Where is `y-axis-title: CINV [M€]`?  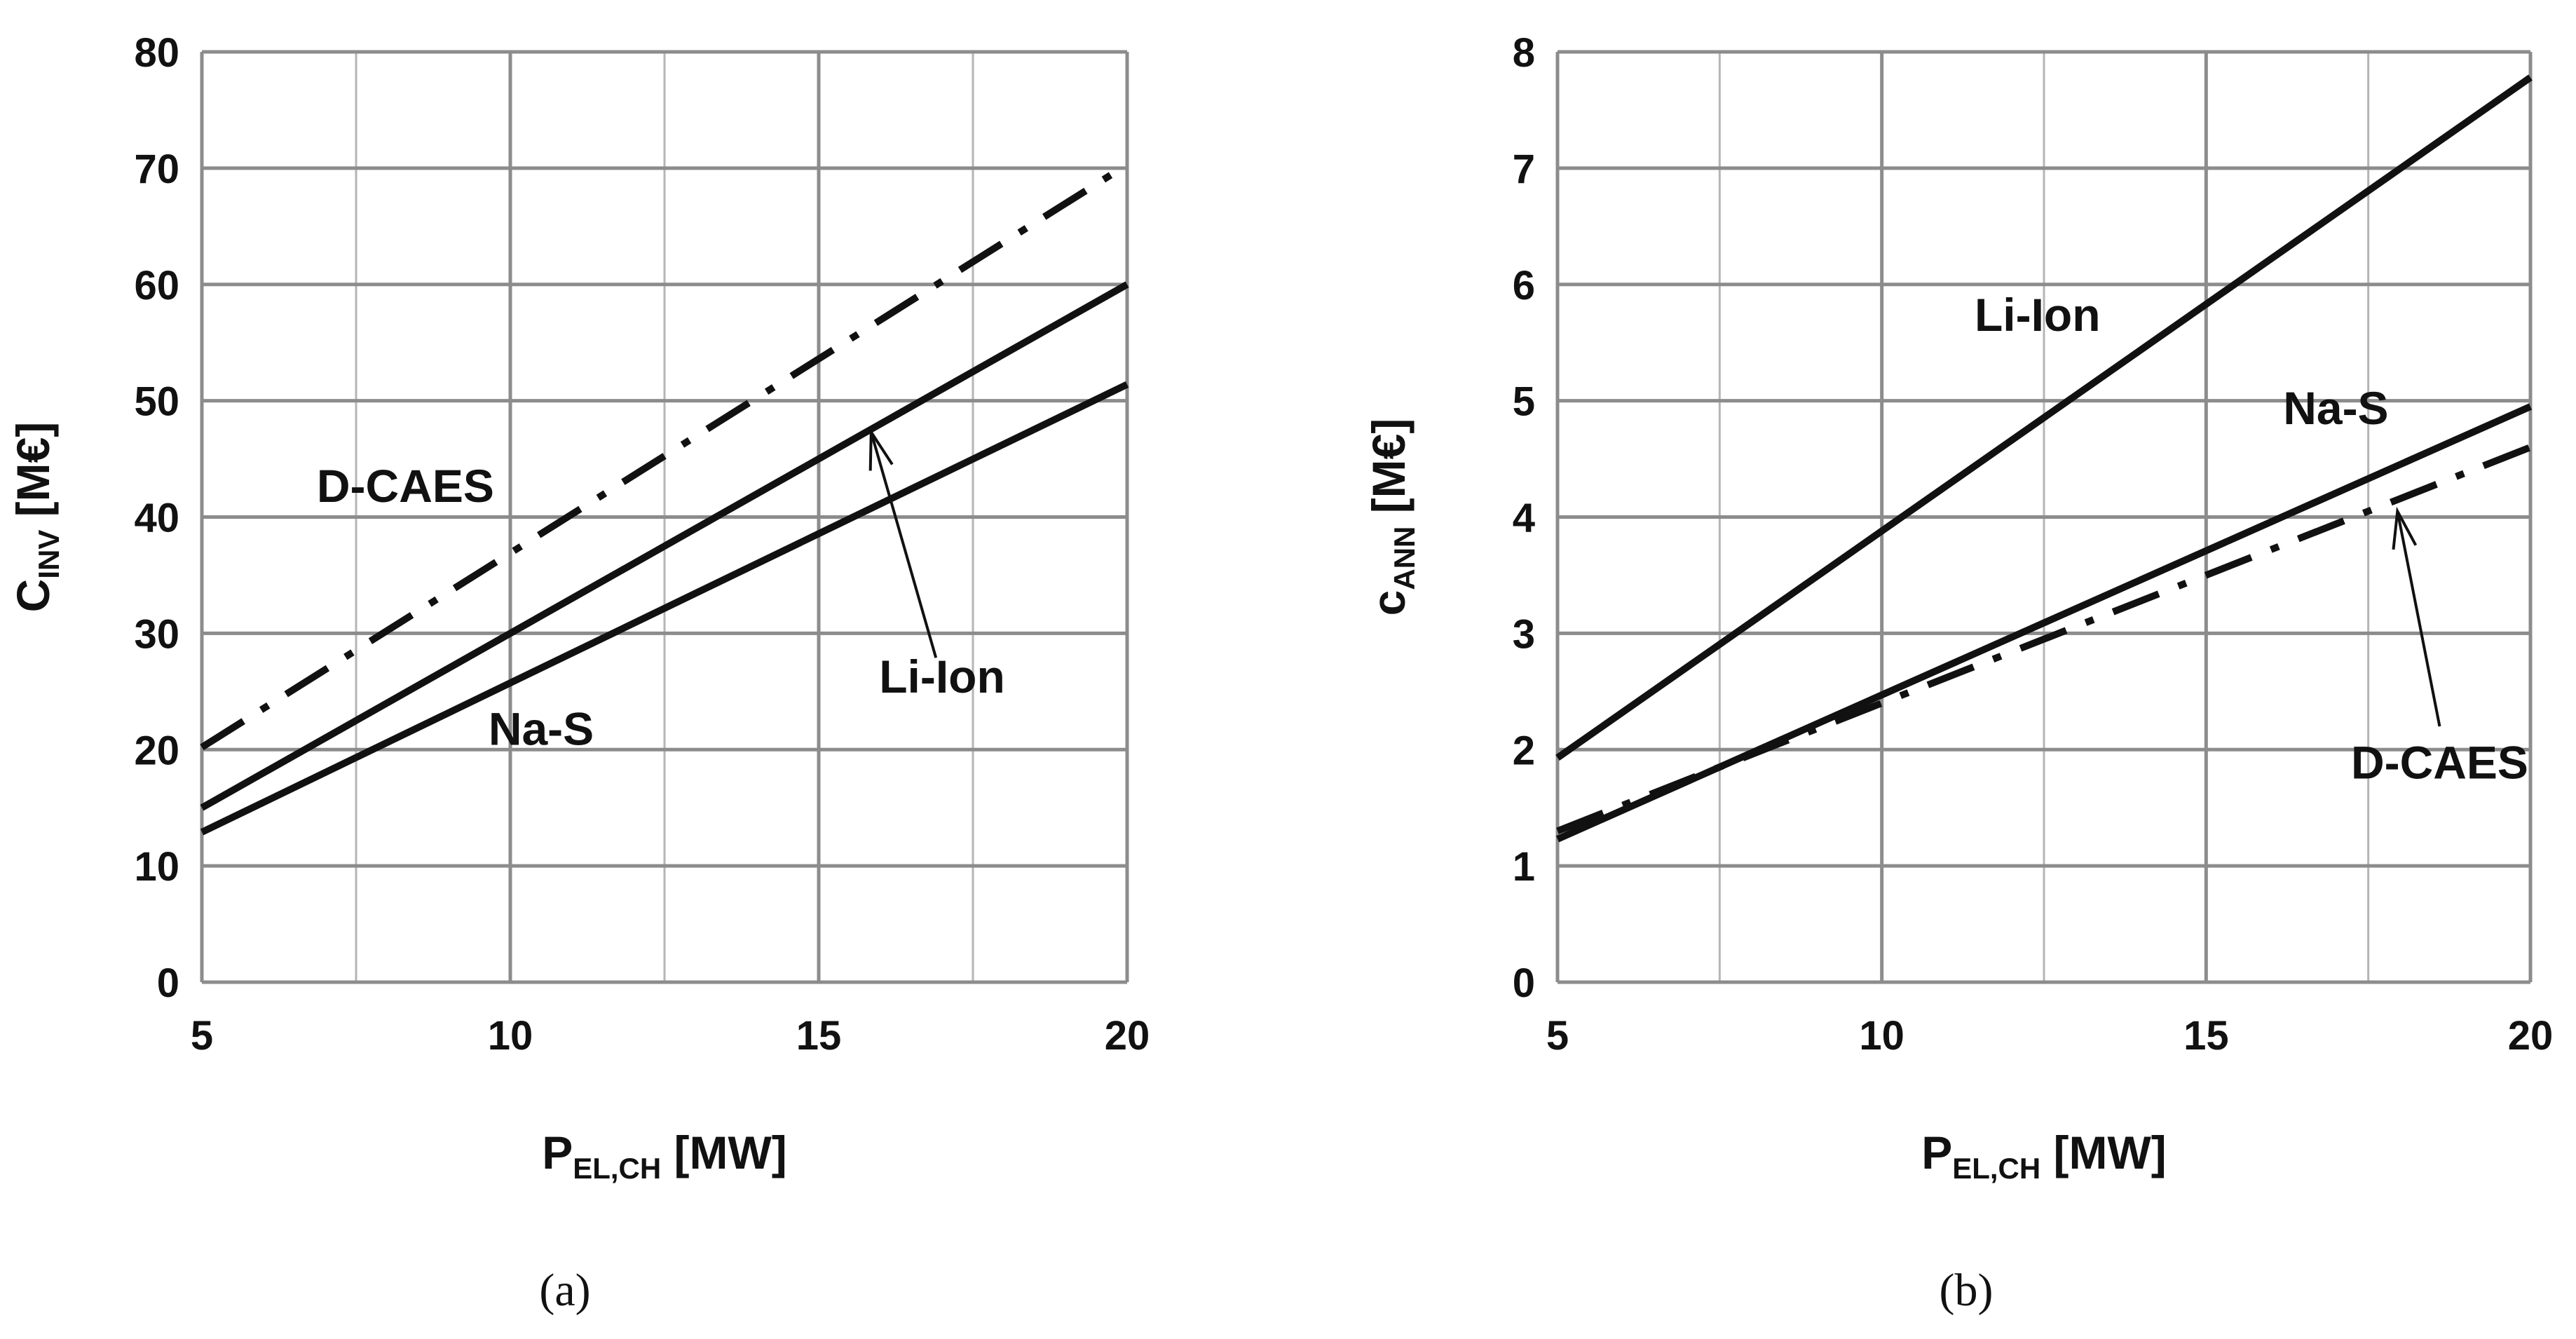 y-axis-title: CINV [M€] is located at coordinates (36, 517).